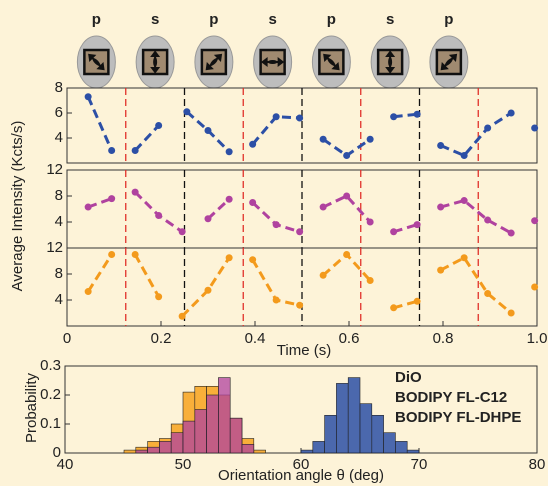 Image resolution: width=548 pixels, height=486 pixels. What do you see at coordinates (31, 407) in the screenshot?
I see `y-axis-label: Probability` at bounding box center [31, 407].